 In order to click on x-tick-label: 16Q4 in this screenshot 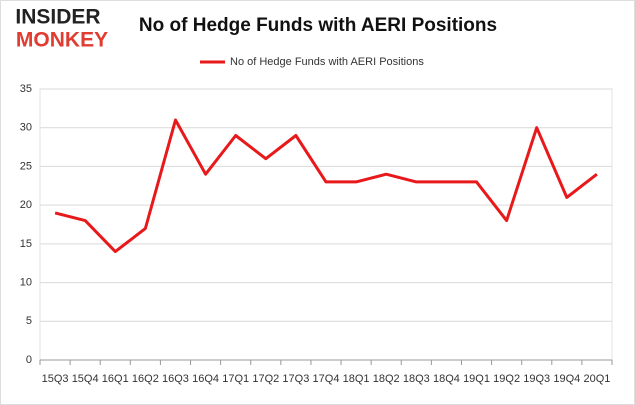, I will do `click(205, 379)`.